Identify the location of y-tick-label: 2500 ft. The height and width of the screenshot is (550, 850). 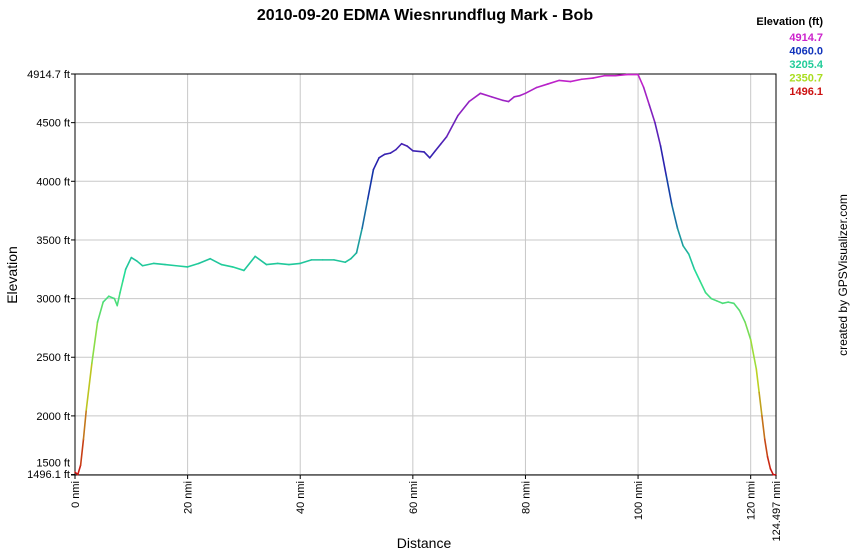
(53, 358).